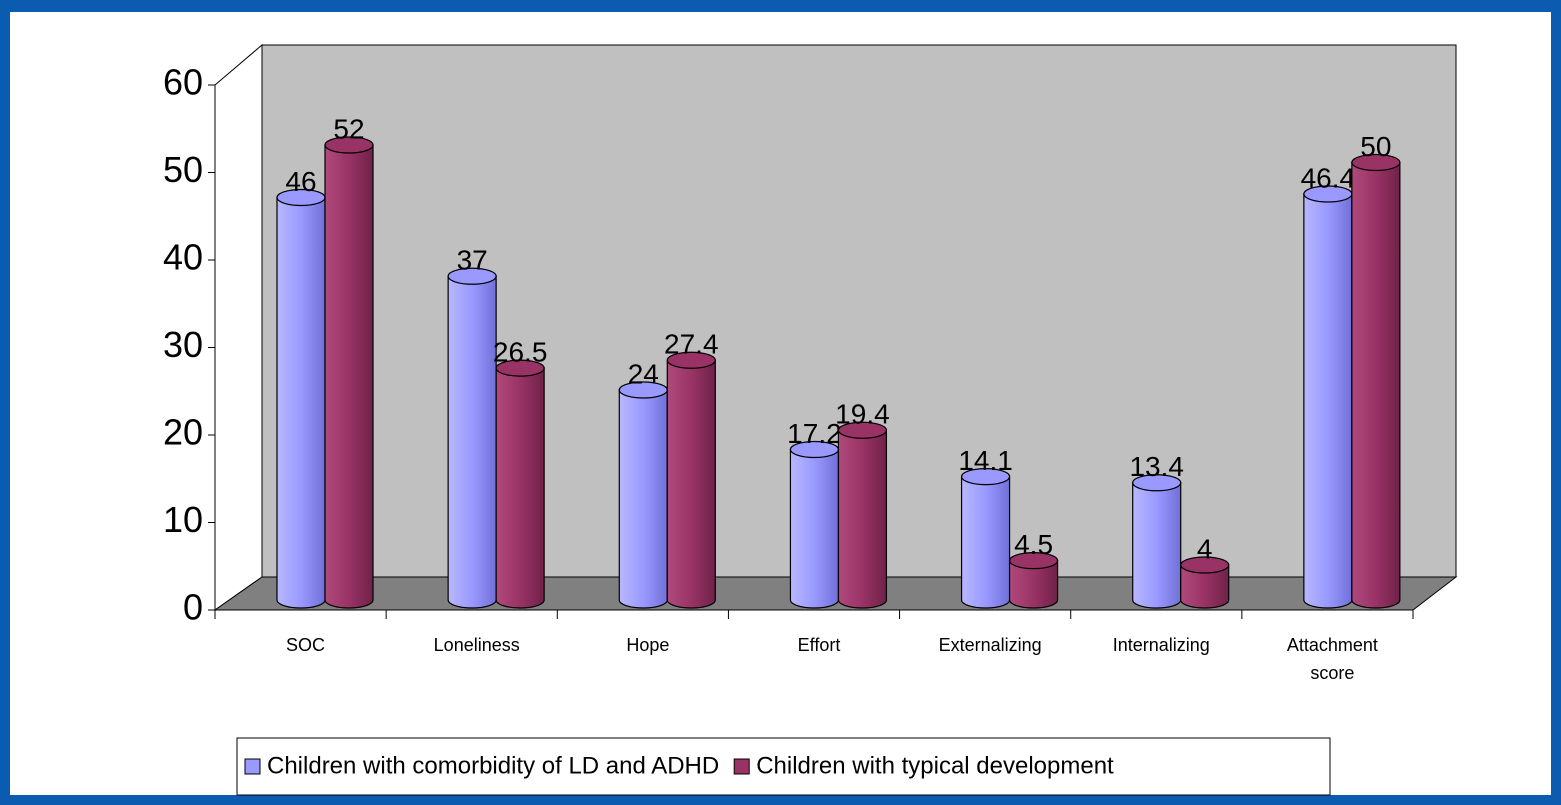 This screenshot has height=805, width=1561. I want to click on data-label: 46.4, so click(1328, 177).